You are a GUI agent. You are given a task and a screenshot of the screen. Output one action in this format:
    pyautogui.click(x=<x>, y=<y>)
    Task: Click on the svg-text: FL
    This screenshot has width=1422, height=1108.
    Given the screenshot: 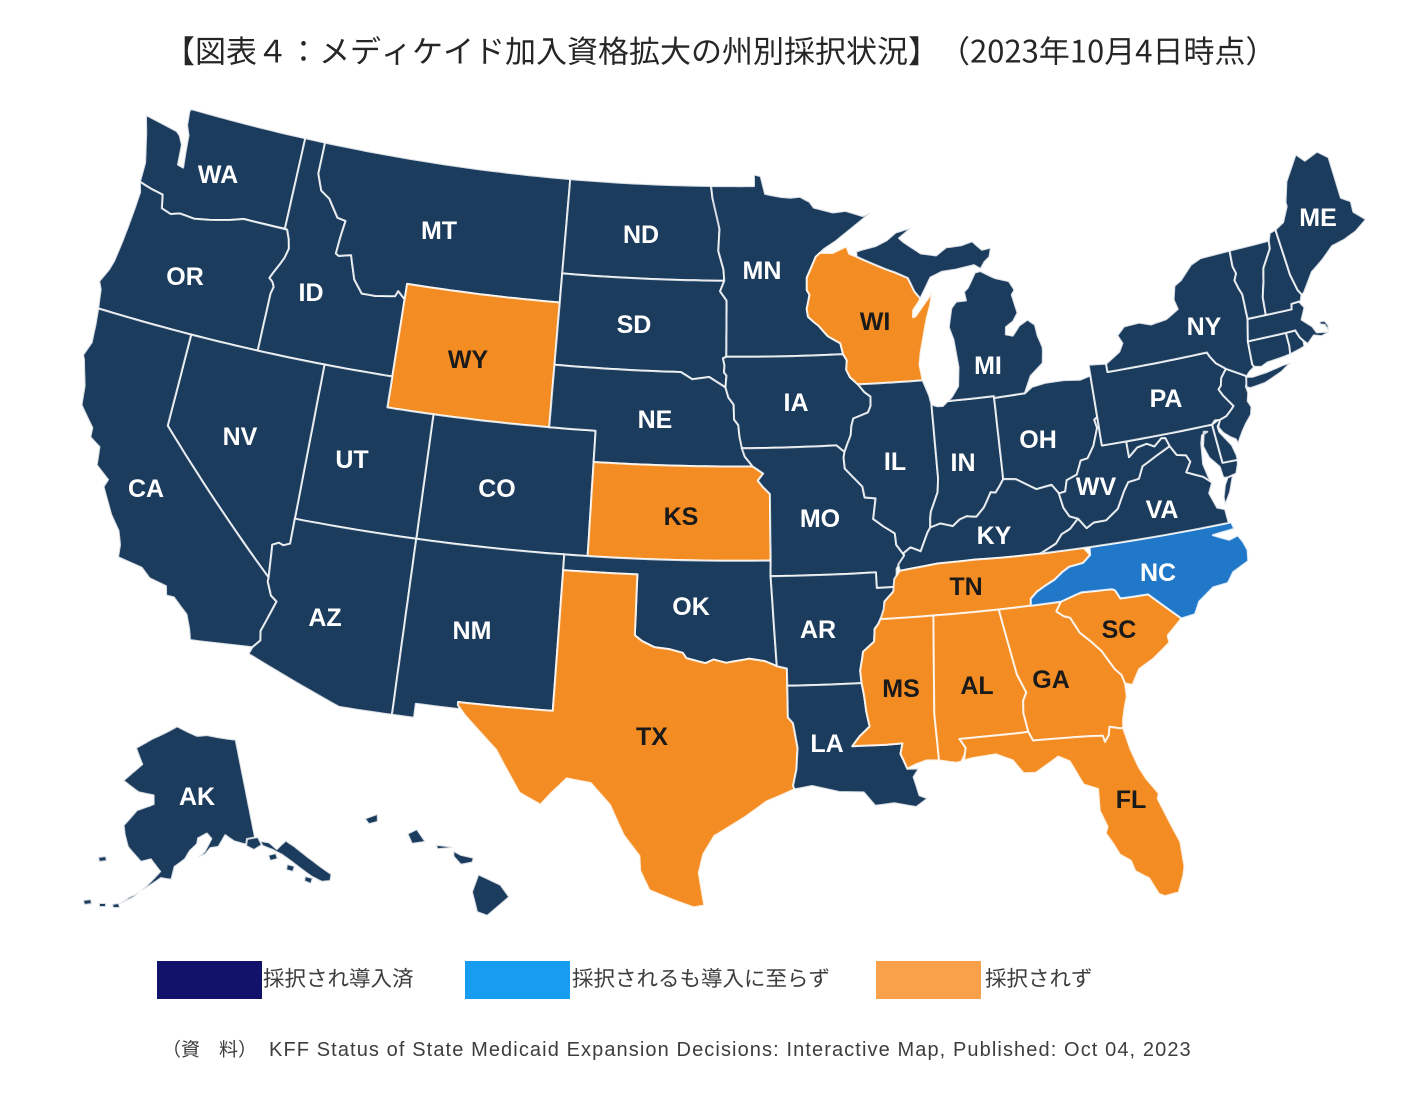 What is the action you would take?
    pyautogui.click(x=1131, y=800)
    